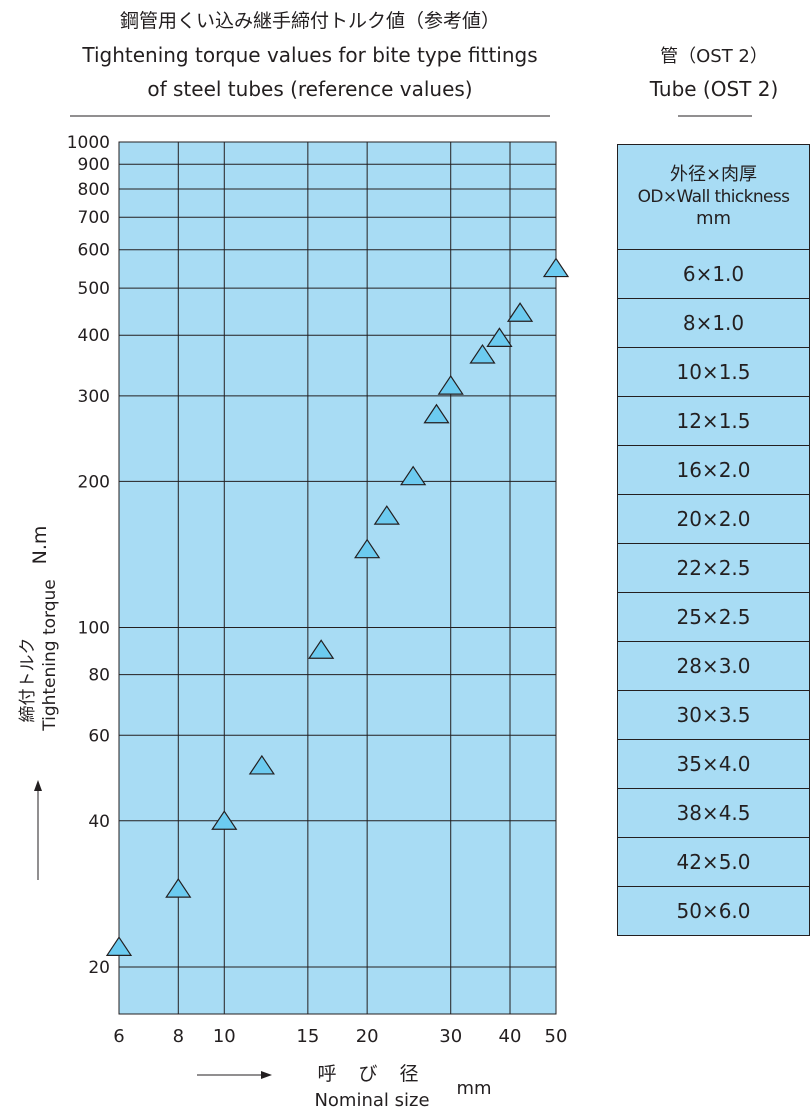 The image size is (810, 1113). Describe the element at coordinates (99, 736) in the screenshot. I see `y-tick-label: 60` at that location.